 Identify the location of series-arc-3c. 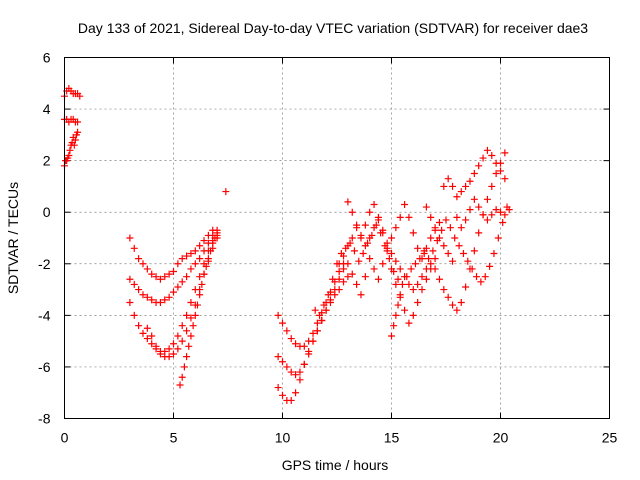
(311, 305).